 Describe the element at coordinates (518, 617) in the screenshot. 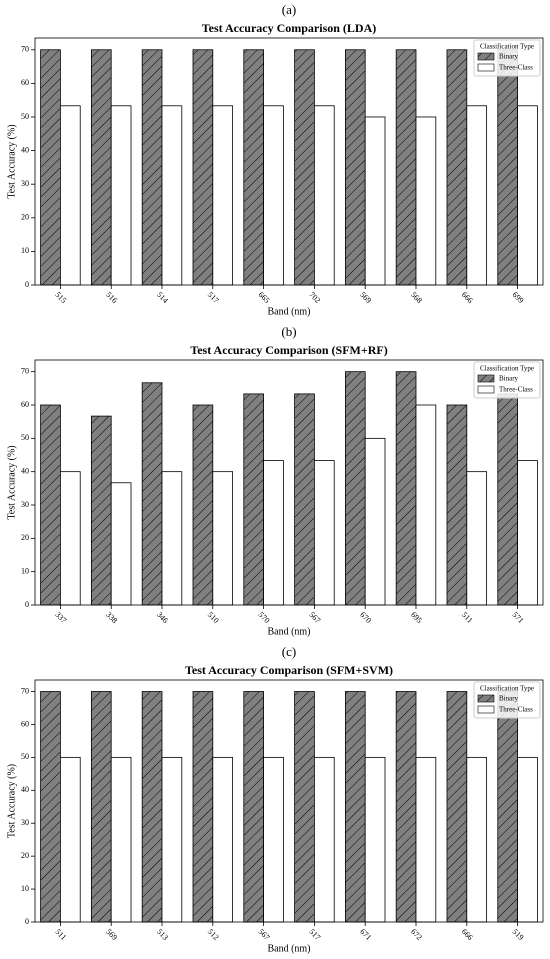

I see `x-tick-label: 571` at that location.